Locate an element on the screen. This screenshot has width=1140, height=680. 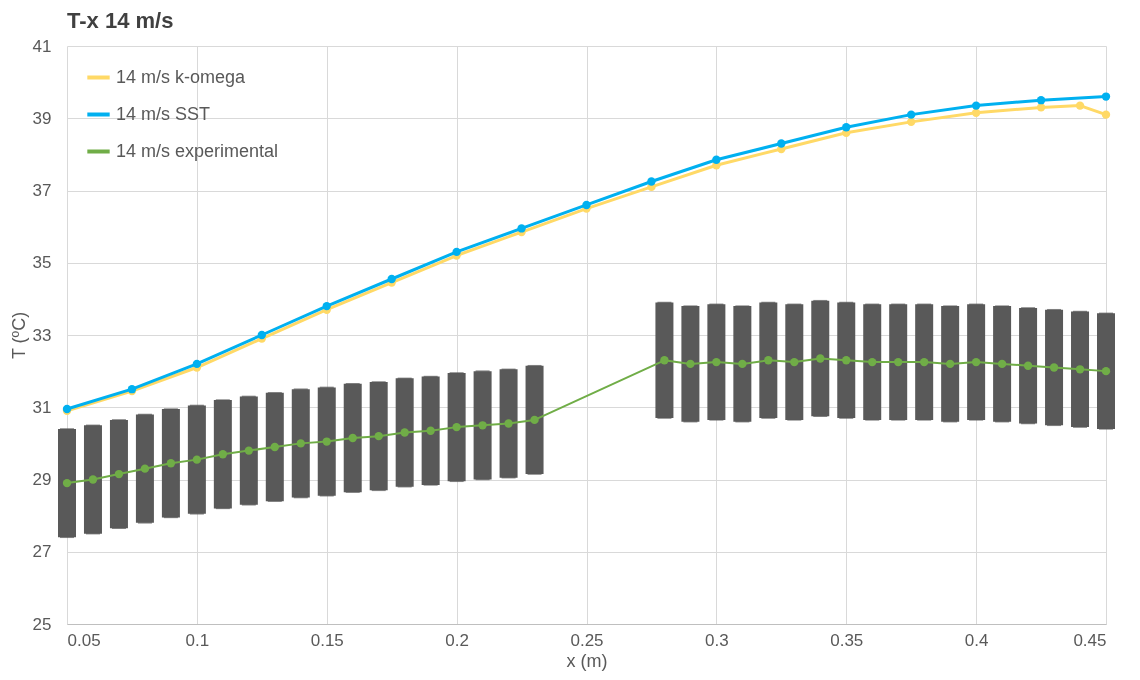
y-tick-label: 35 is located at coordinates (42, 263).